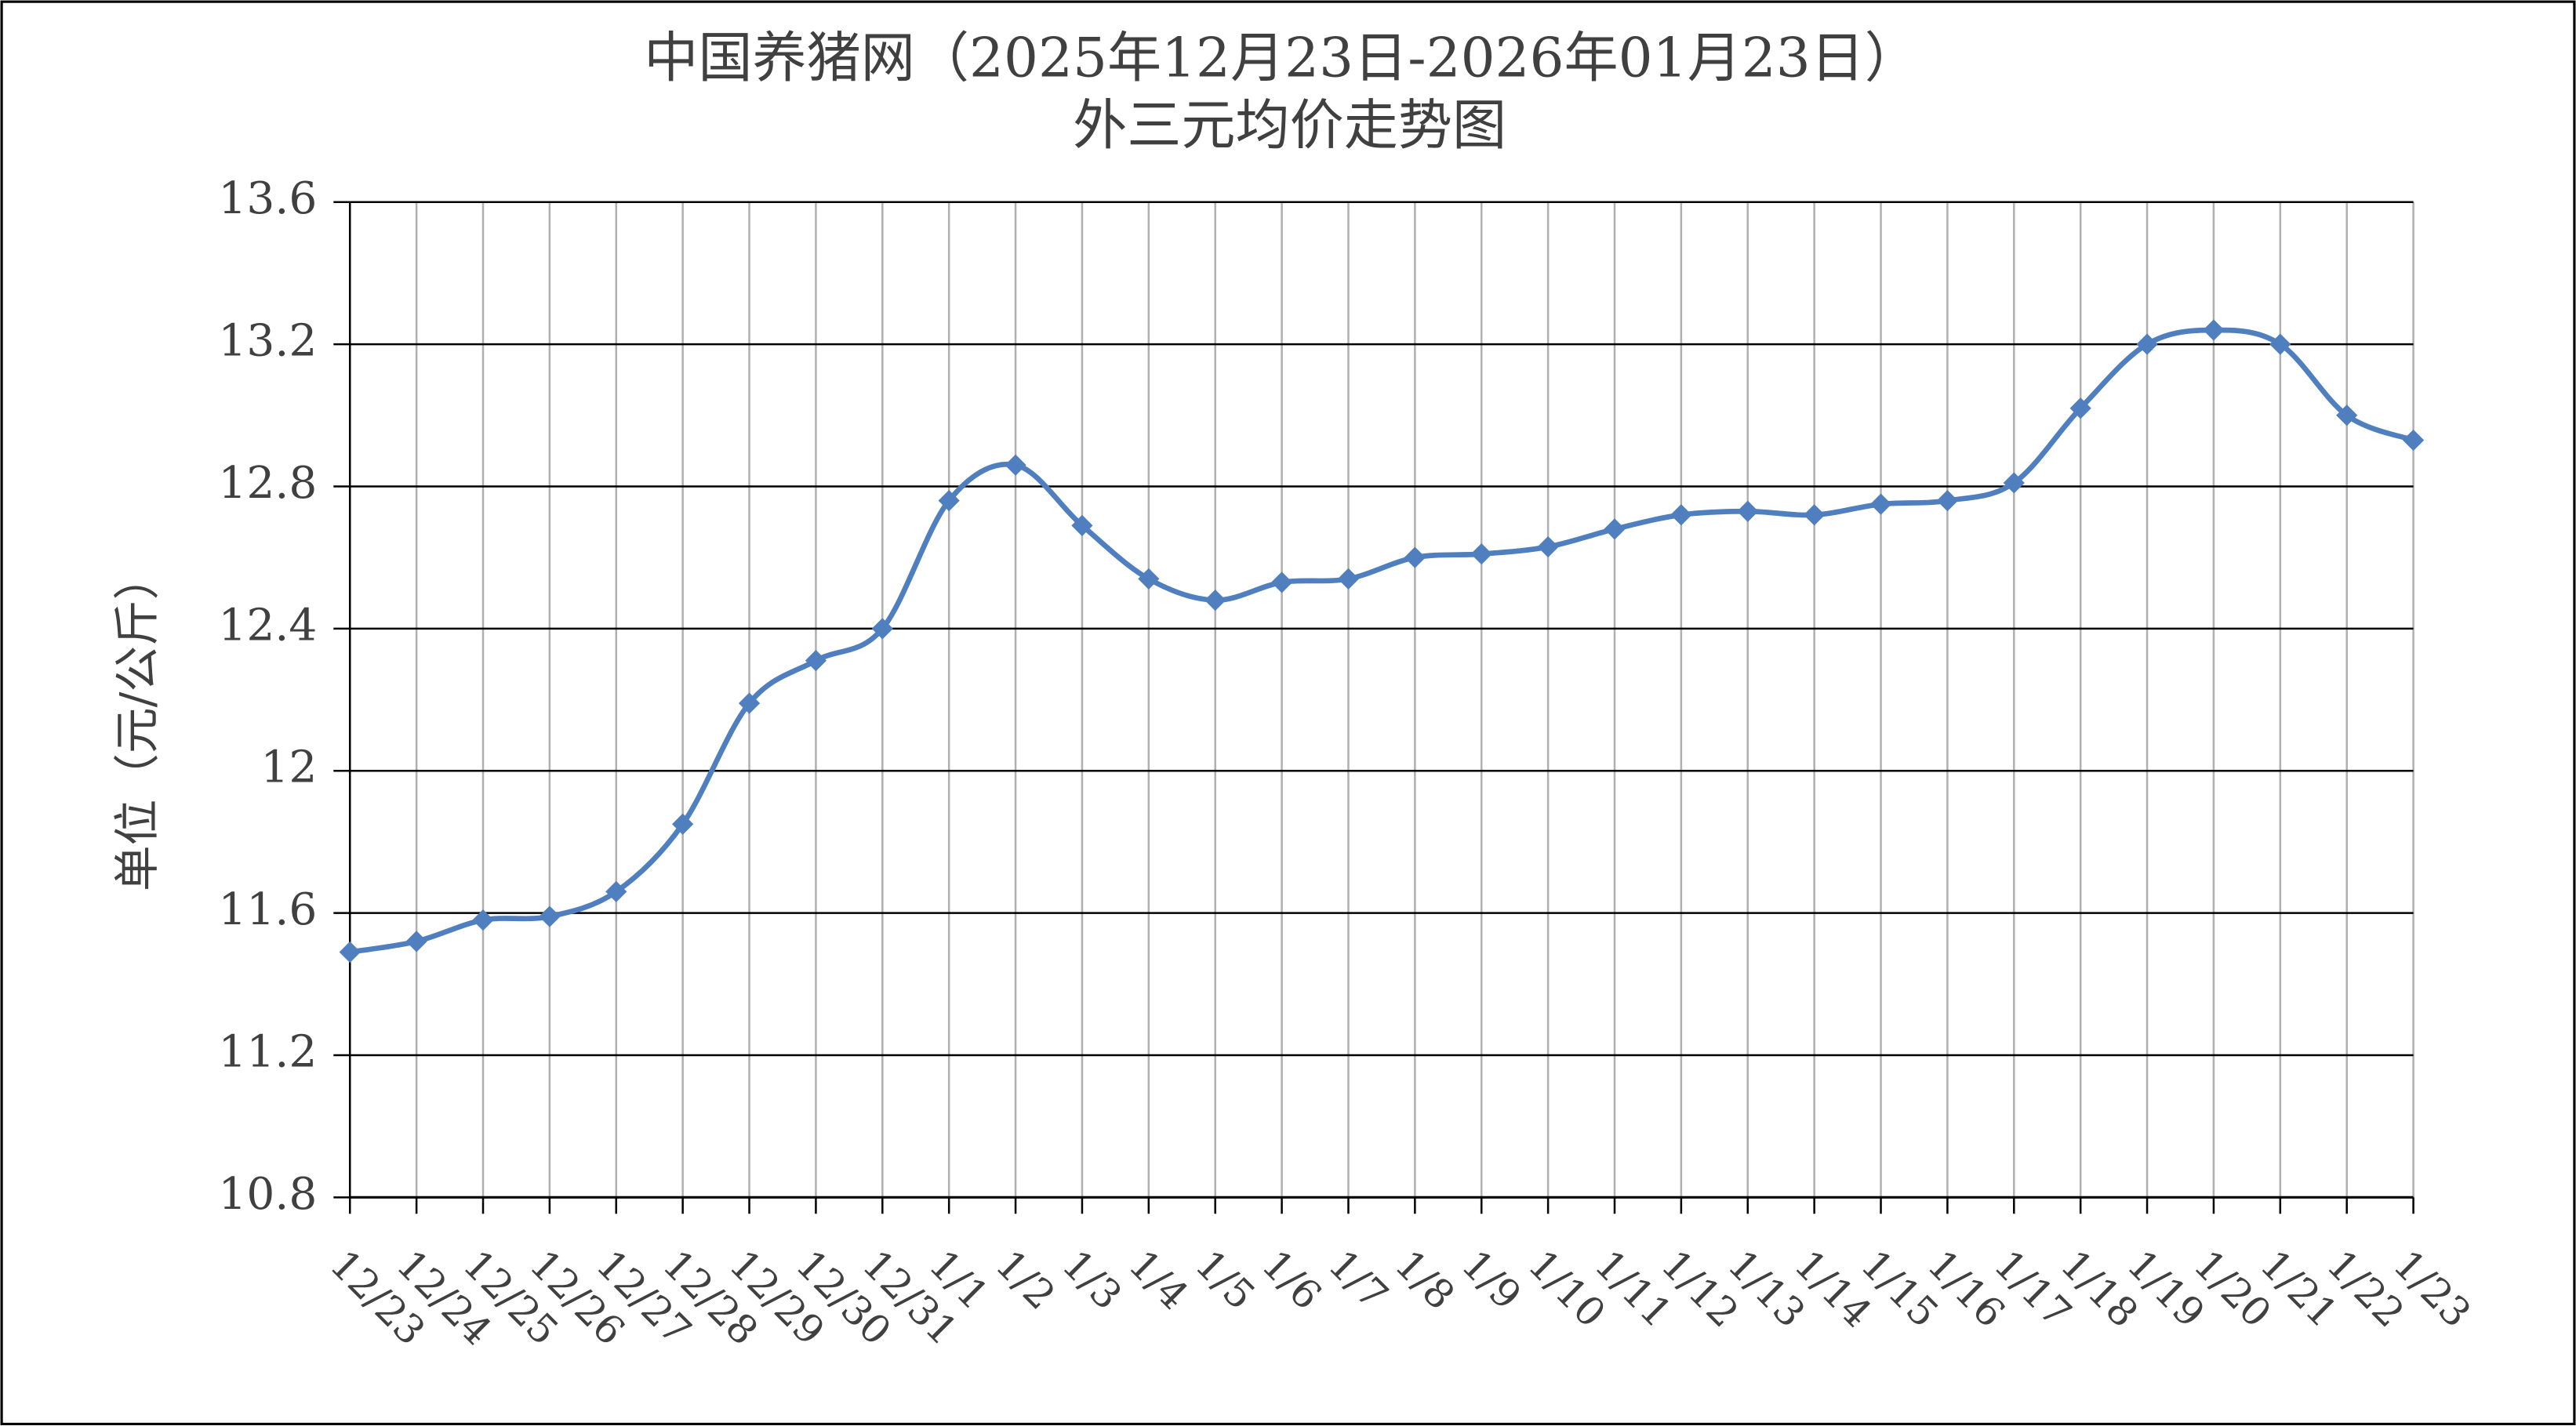  Describe the element at coordinates (1289, 127) in the screenshot. I see `chart-subtitle: 外三元均价走势图` at that location.